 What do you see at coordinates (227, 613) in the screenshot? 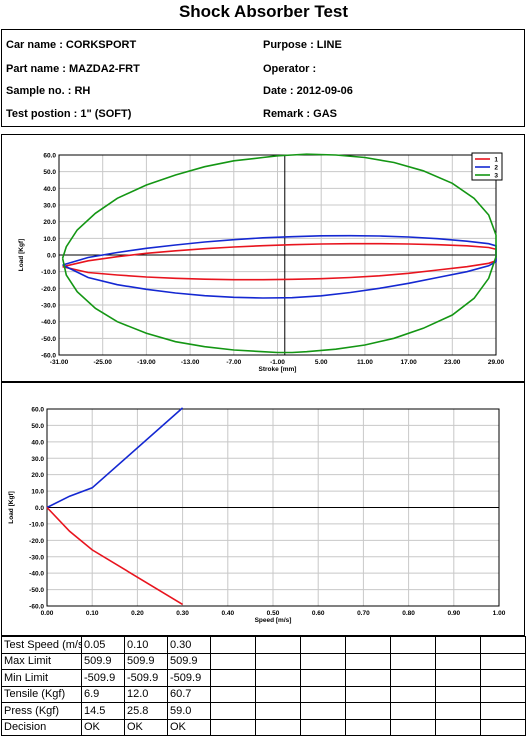
I see `x-tick-label: 0.40` at bounding box center [227, 613].